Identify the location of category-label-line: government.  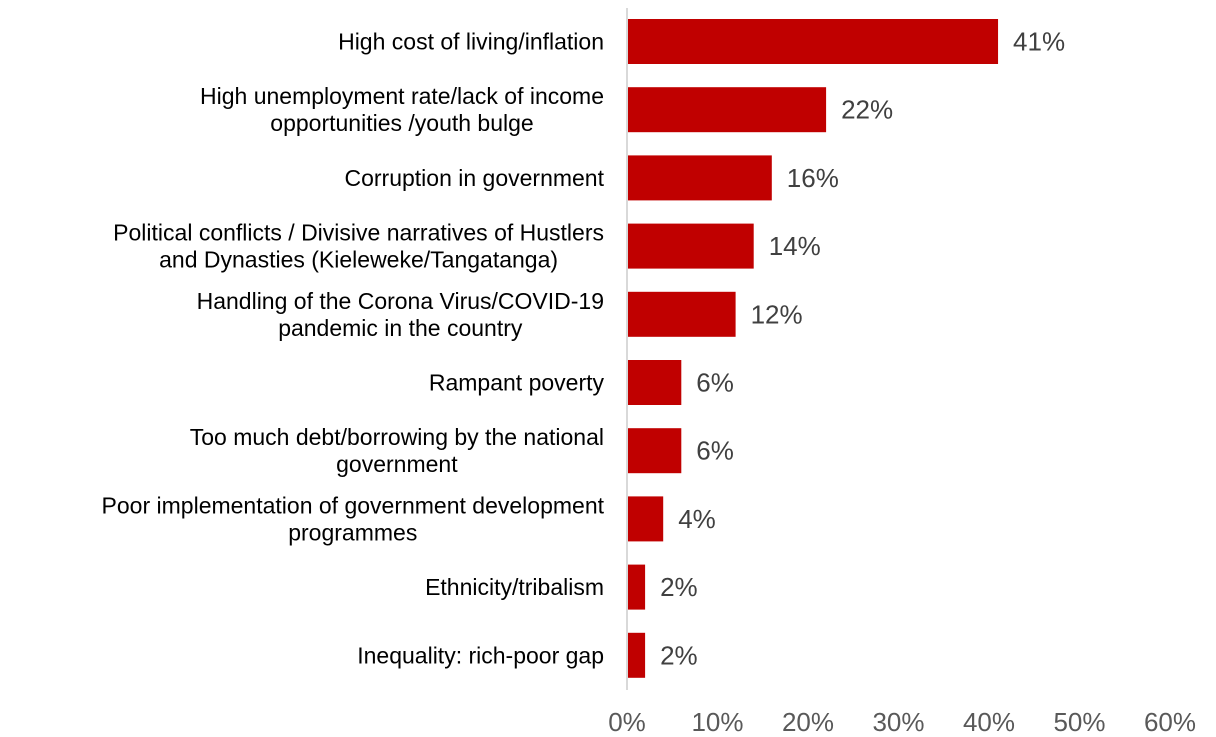
(397, 464).